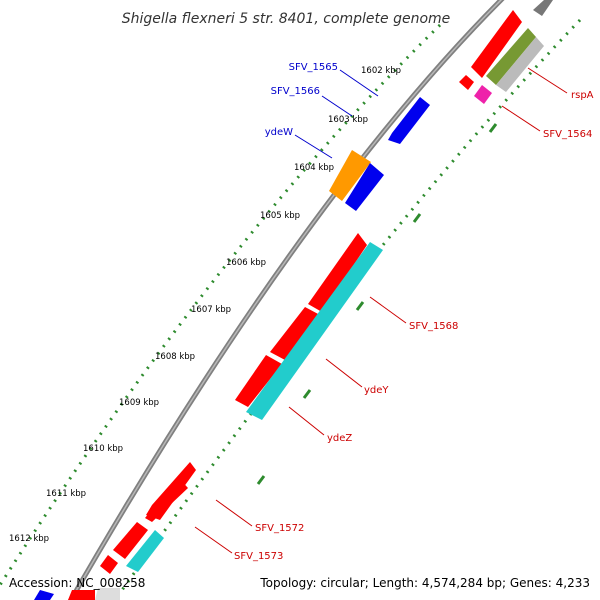 This screenshot has height=600, width=600. I want to click on tick-label: 1603 kbp, so click(348, 120).